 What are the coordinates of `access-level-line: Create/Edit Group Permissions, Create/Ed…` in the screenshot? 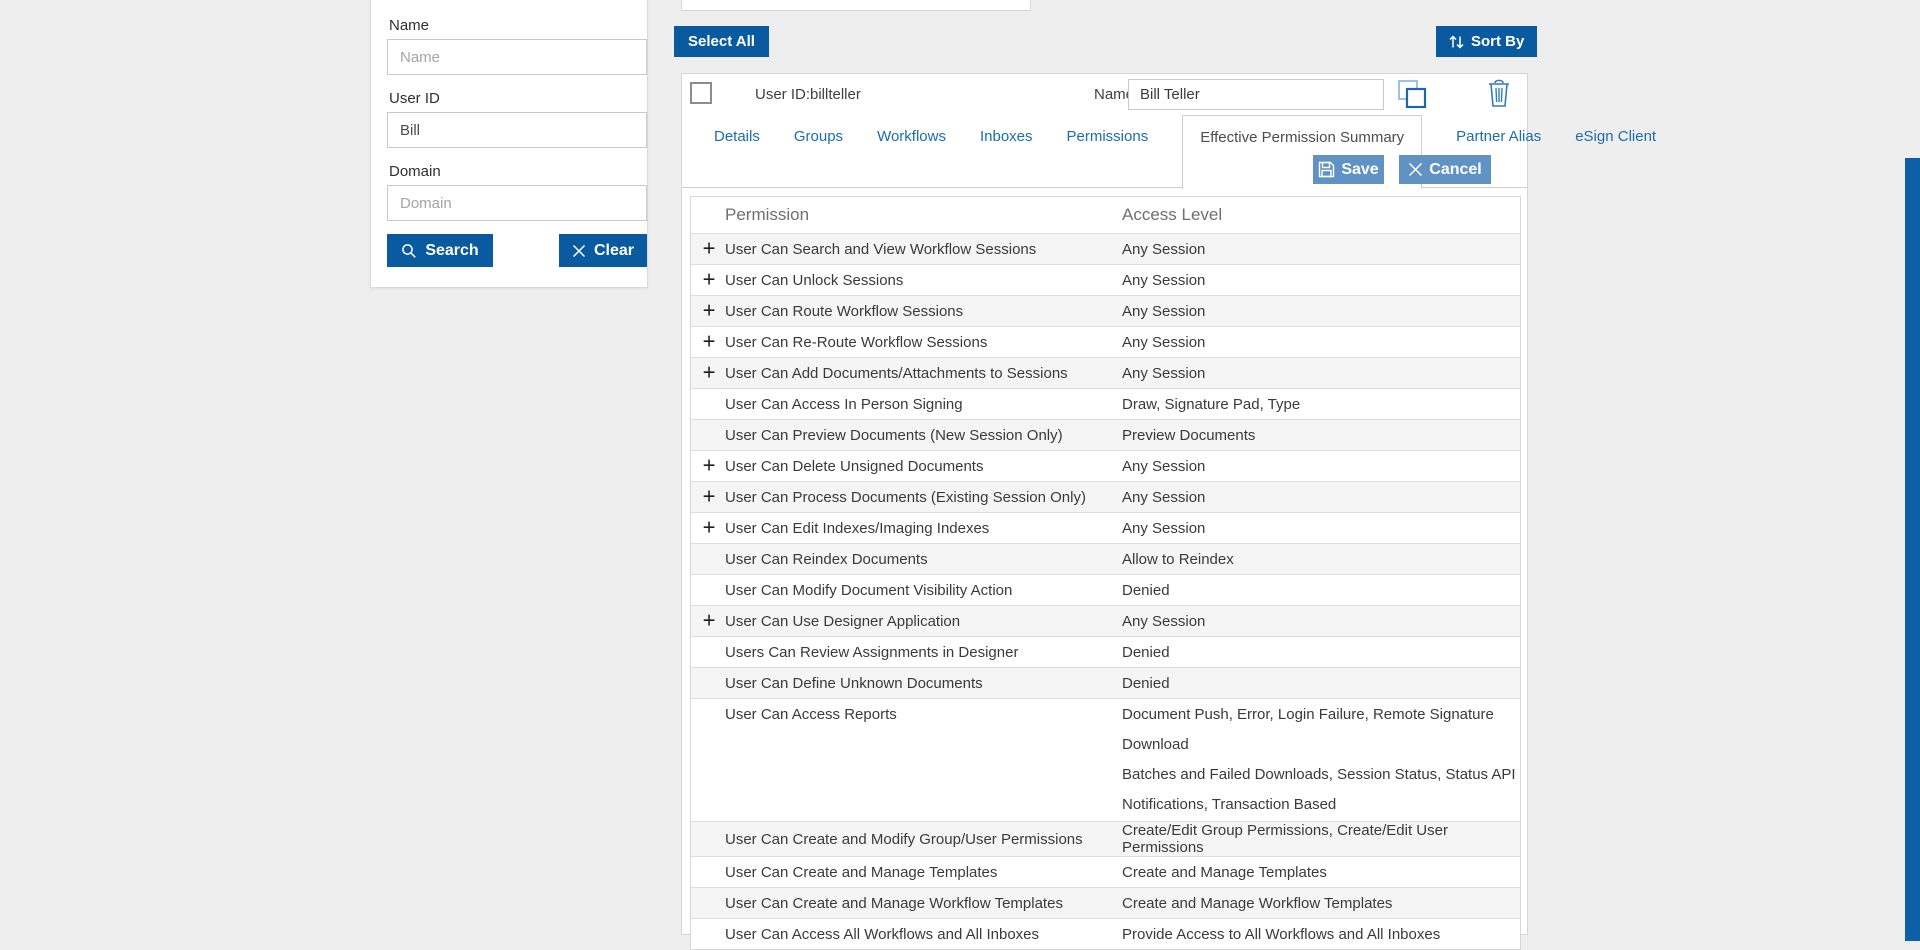 It's located at (1285, 839).